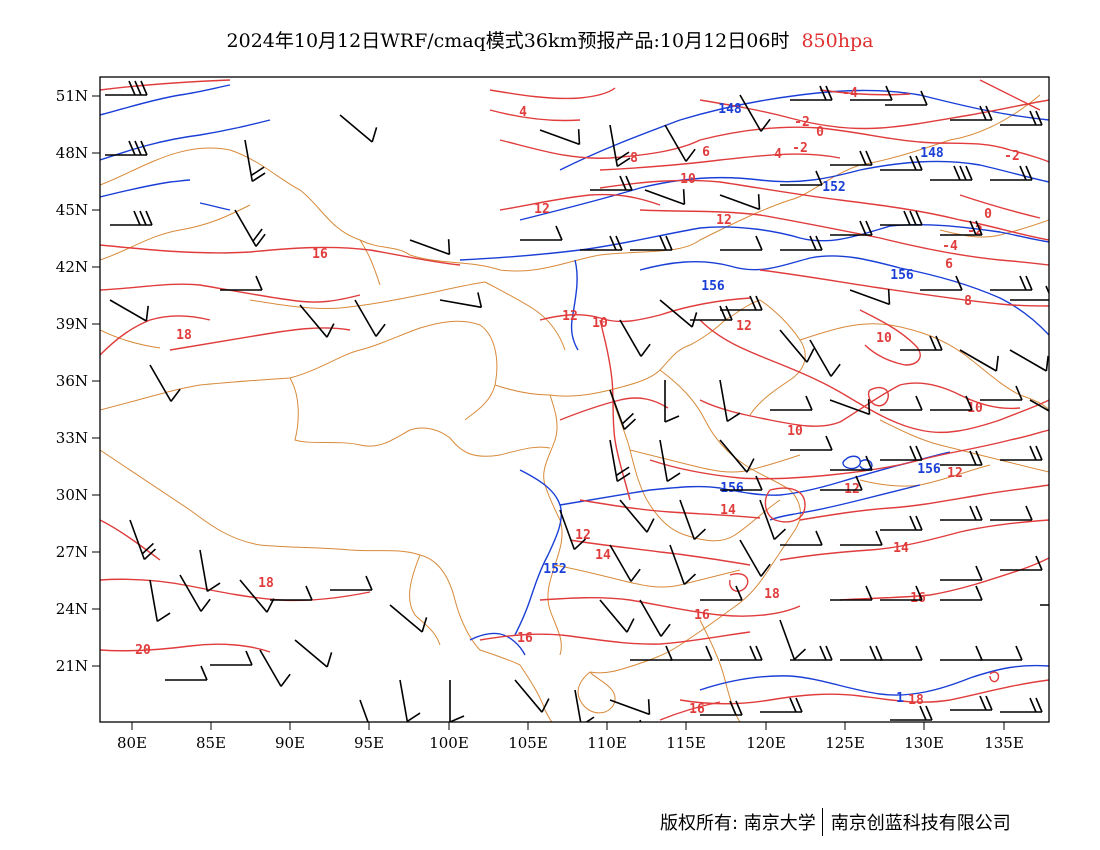  What do you see at coordinates (449, 743) in the screenshot?
I see `lon-label: 100E` at bounding box center [449, 743].